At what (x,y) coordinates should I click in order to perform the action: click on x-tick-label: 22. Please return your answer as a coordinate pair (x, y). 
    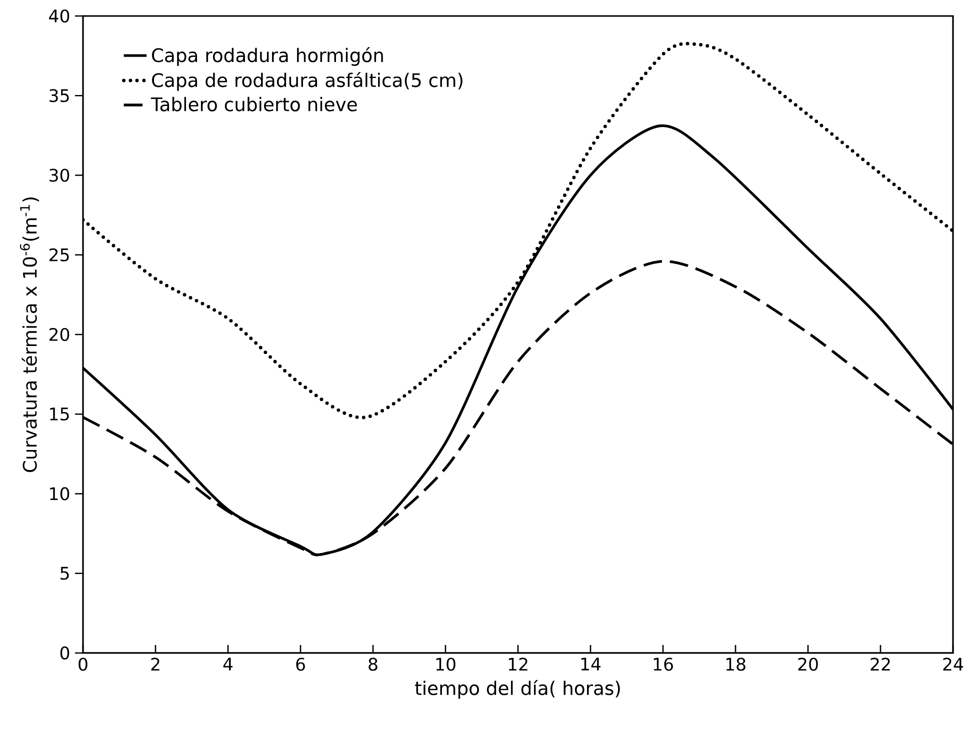
    Looking at the image, I should click on (880, 664).